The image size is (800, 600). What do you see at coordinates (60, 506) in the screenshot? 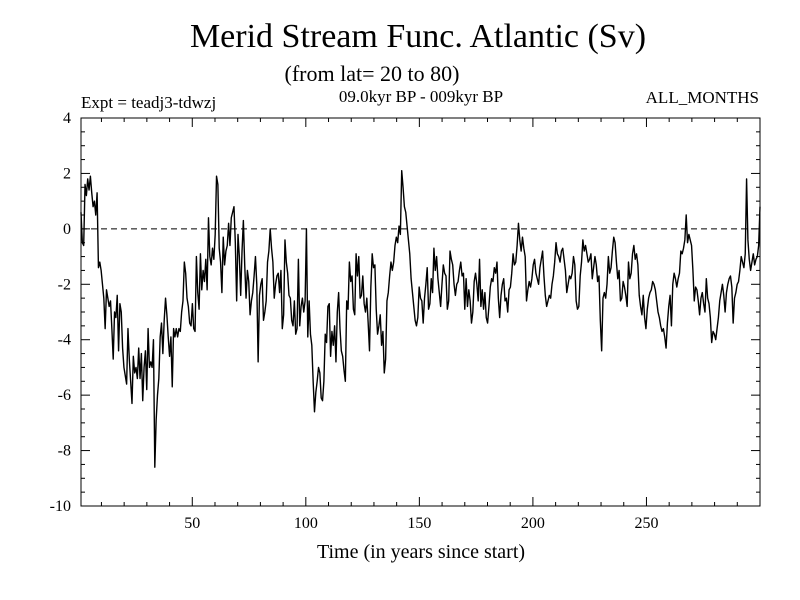
I see `y-tick-label: -10` at bounding box center [60, 506].